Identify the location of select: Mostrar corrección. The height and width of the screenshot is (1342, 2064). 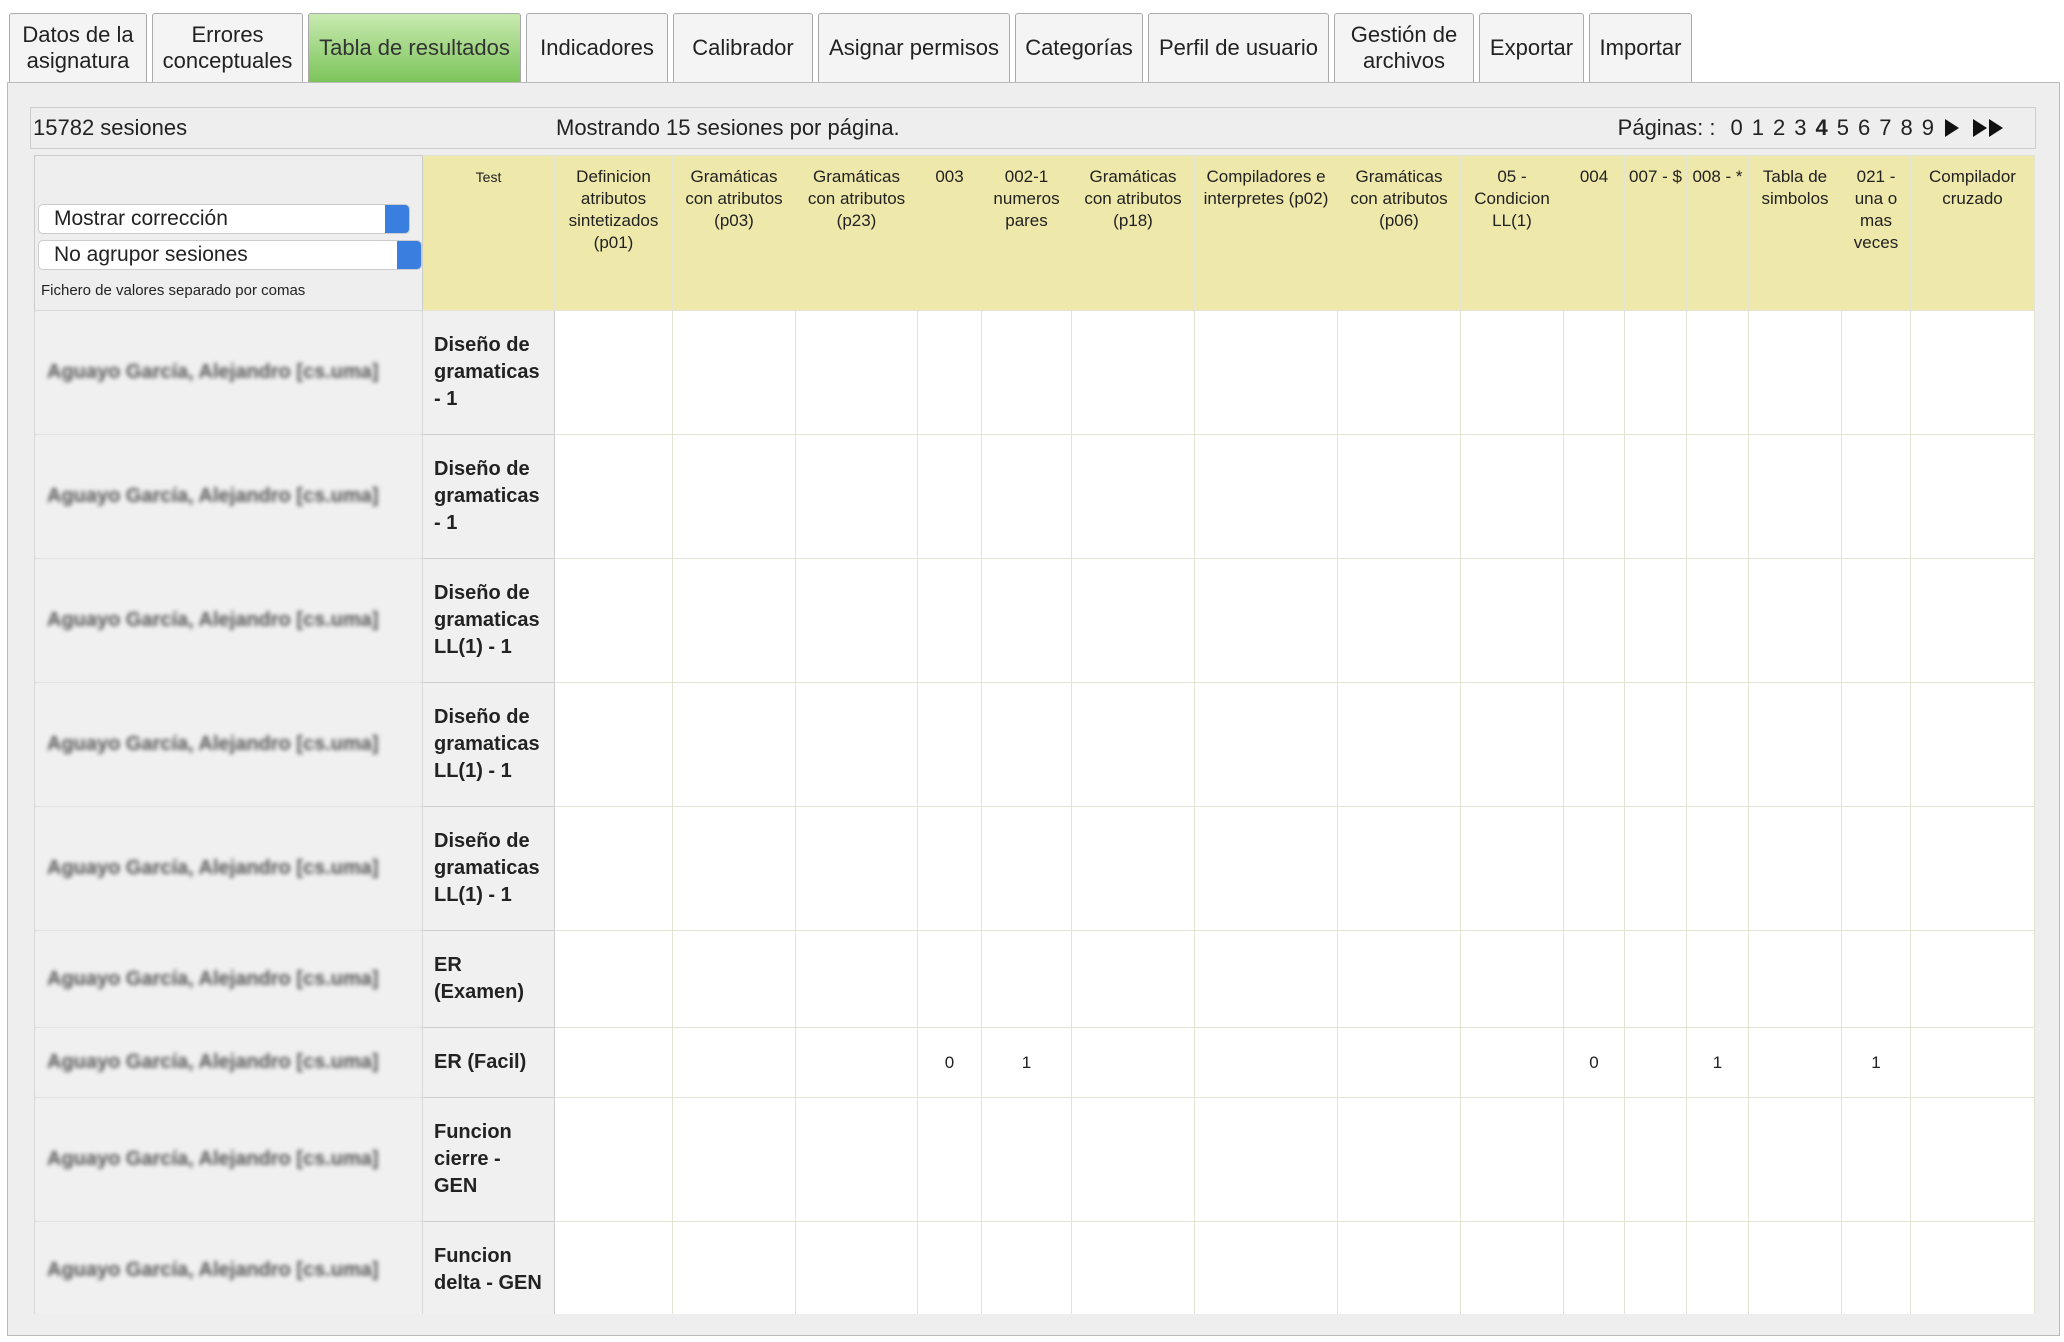
(224, 219).